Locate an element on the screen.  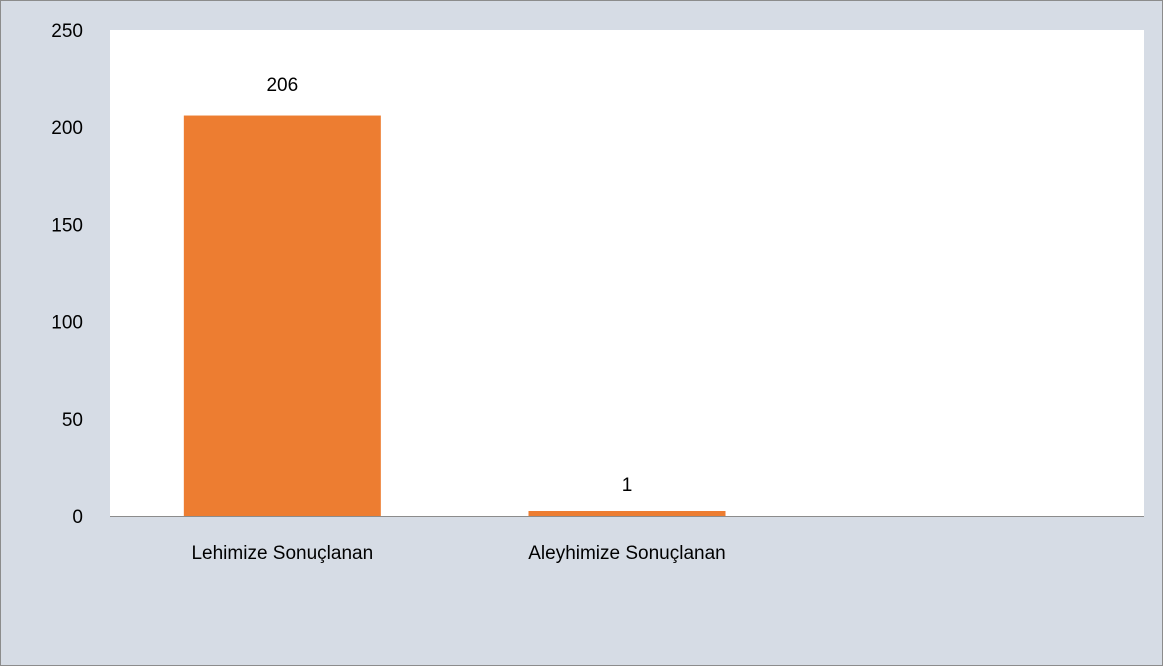
y-axis: 0 50 100 150 200 250 is located at coordinates (67, 274).